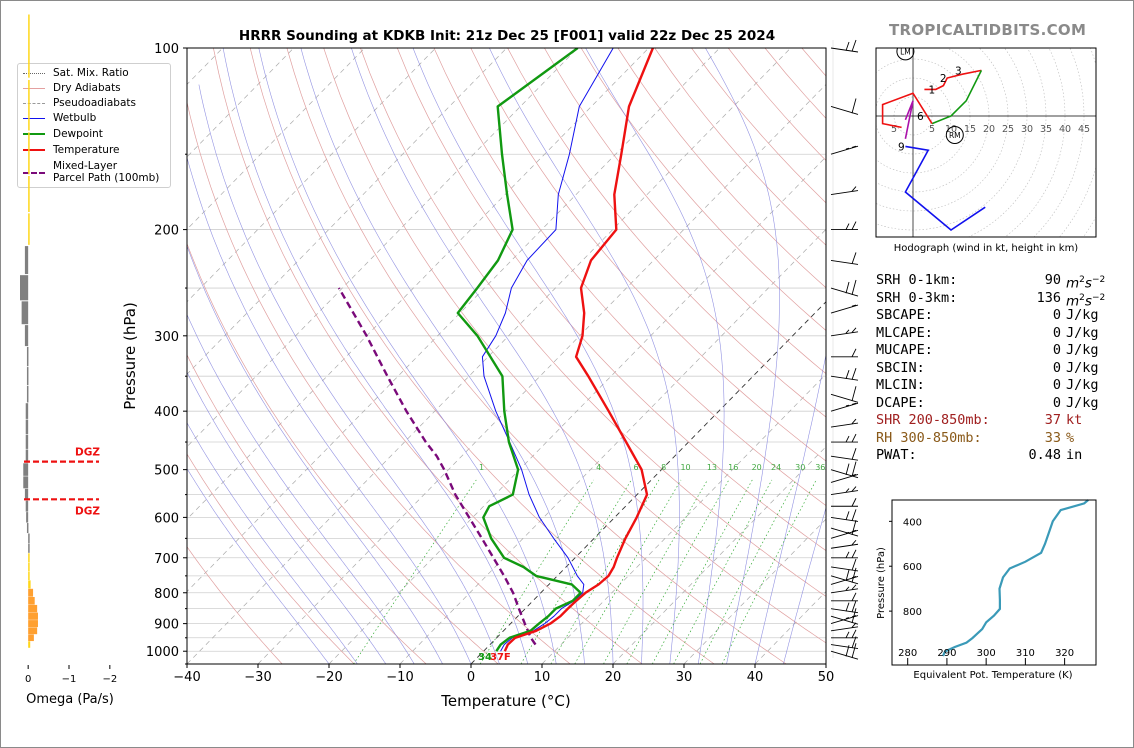  I want to click on theta-e-x-tick-label: 290, so click(946, 653).